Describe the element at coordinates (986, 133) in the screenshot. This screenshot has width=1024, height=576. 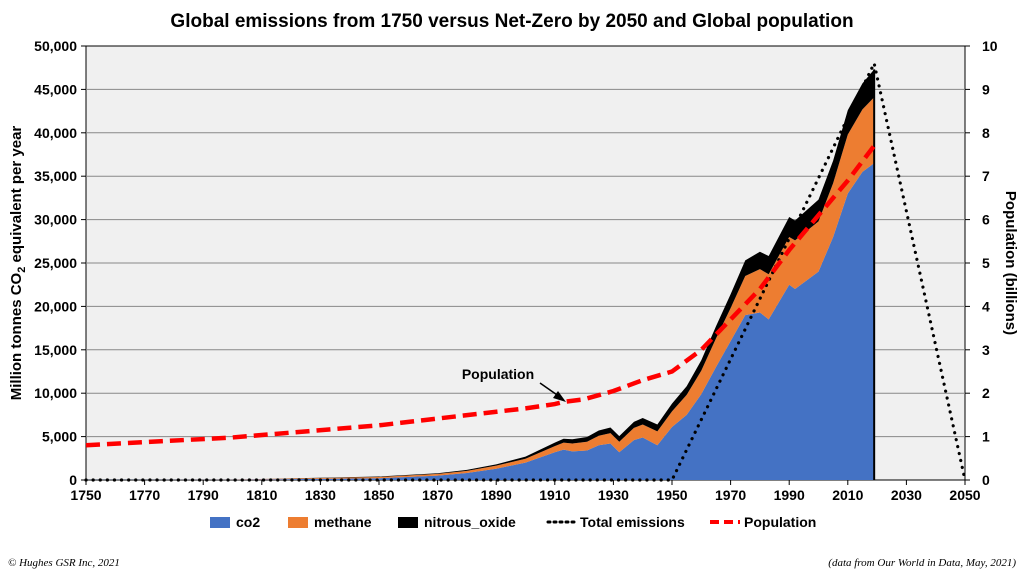
I see `y2-tick-label: 8` at that location.